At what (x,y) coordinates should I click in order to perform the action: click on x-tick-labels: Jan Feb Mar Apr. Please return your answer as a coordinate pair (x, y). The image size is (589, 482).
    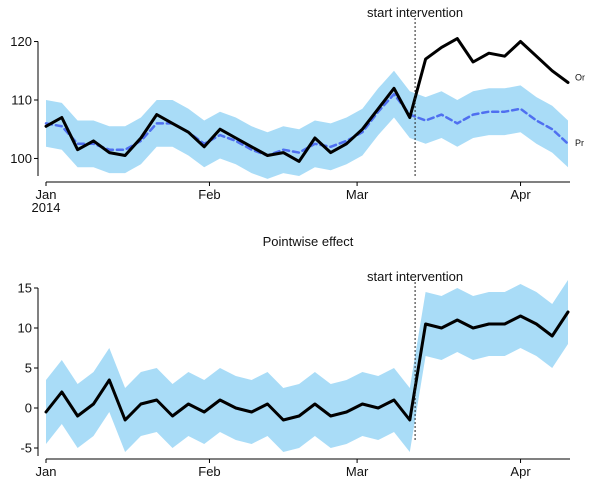
    Looking at the image, I should click on (283, 469).